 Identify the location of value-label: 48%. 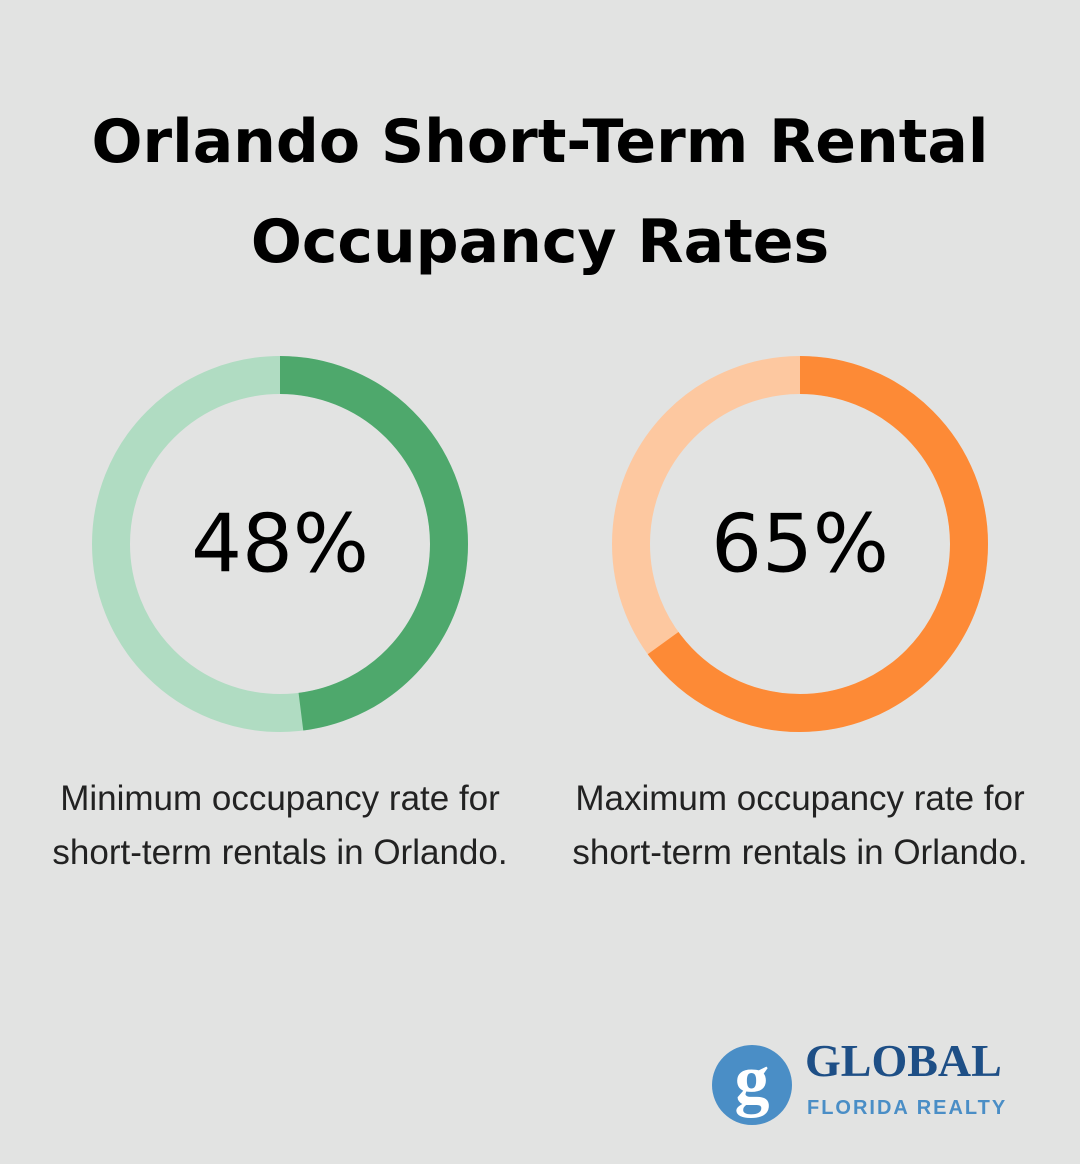
(280, 544).